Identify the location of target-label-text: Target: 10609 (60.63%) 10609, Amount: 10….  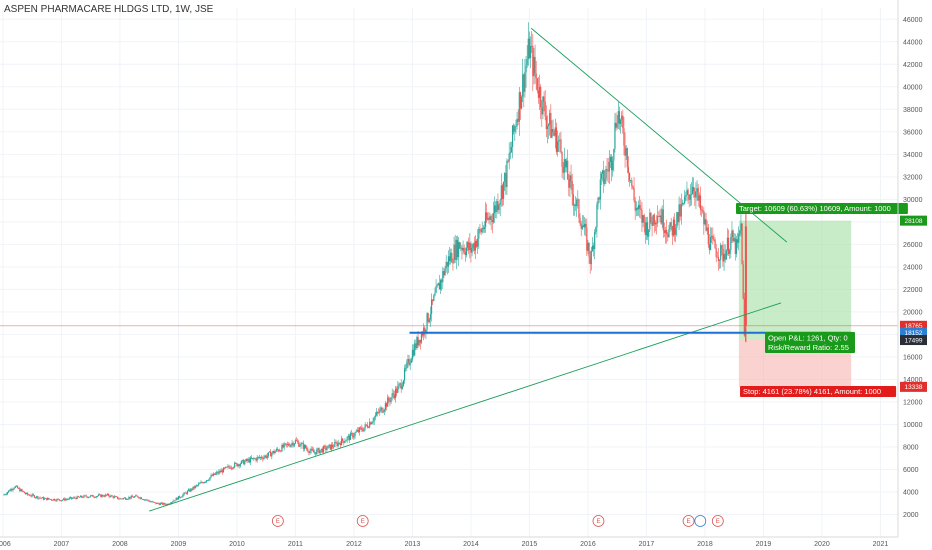
(815, 208).